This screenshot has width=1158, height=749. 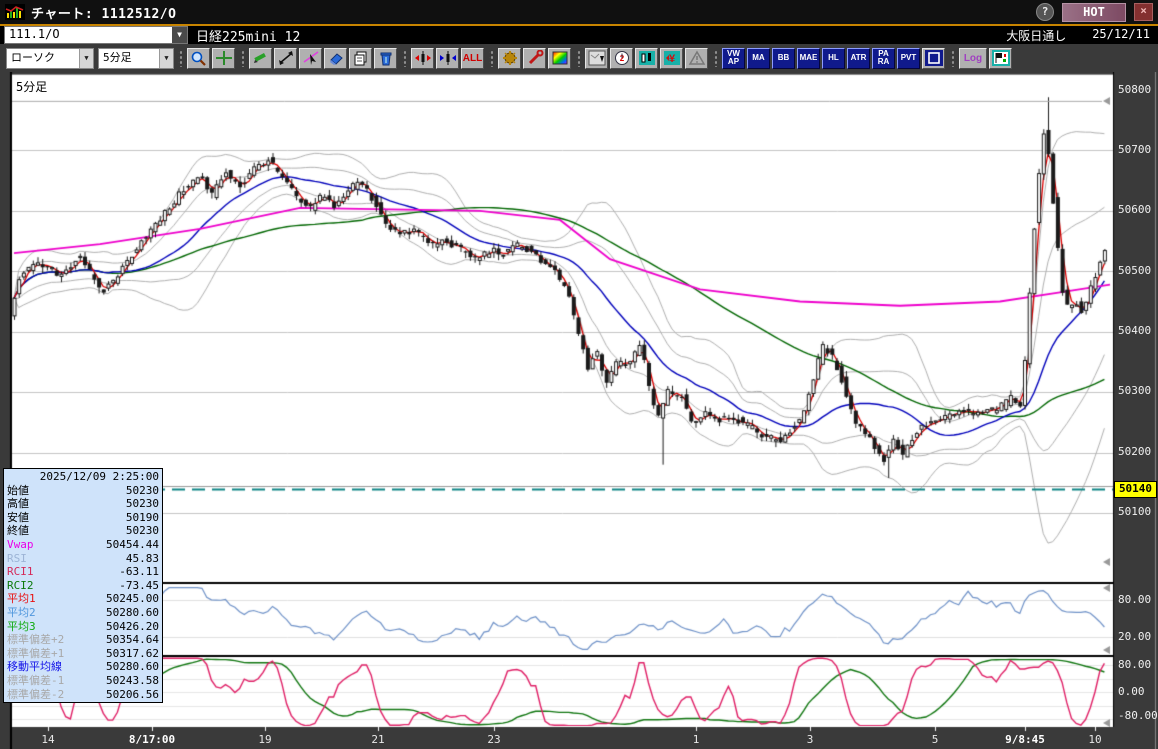 What do you see at coordinates (579, 35) in the screenshot?
I see `symbol-bar: 111.1/O ▼ 日経225mini 12 大阪日通し 25/12/11` at bounding box center [579, 35].